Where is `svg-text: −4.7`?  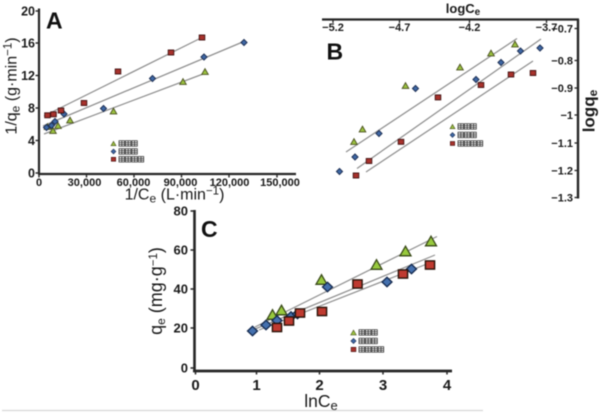
svg-text: −4.7 is located at coordinates (400, 28).